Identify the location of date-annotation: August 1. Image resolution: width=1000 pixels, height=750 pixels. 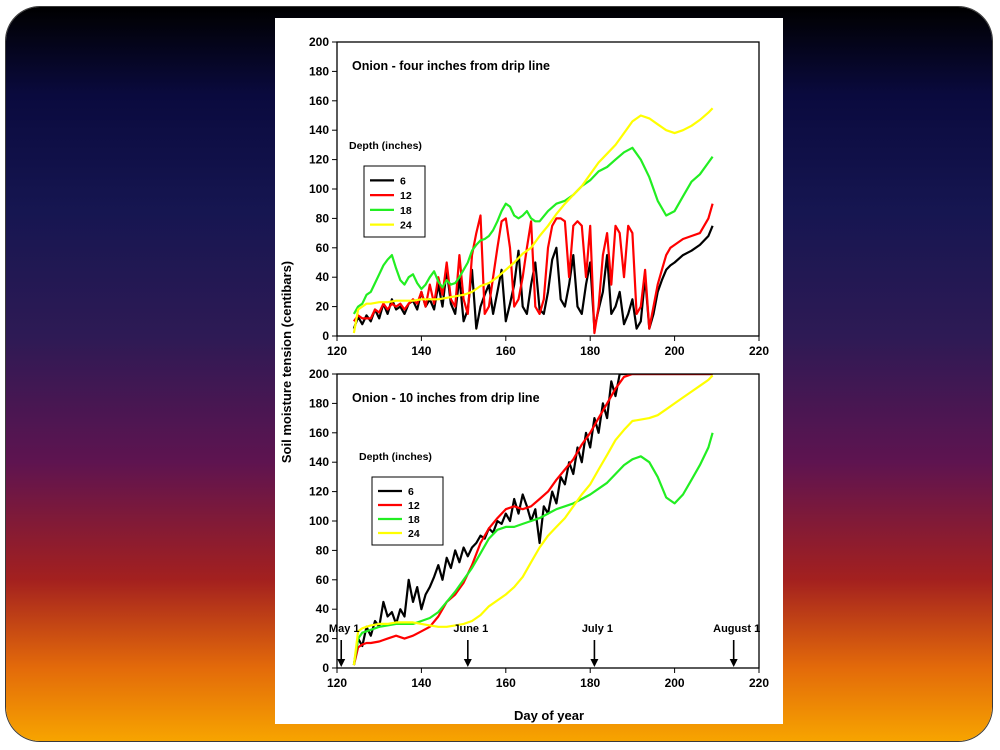
(736, 629).